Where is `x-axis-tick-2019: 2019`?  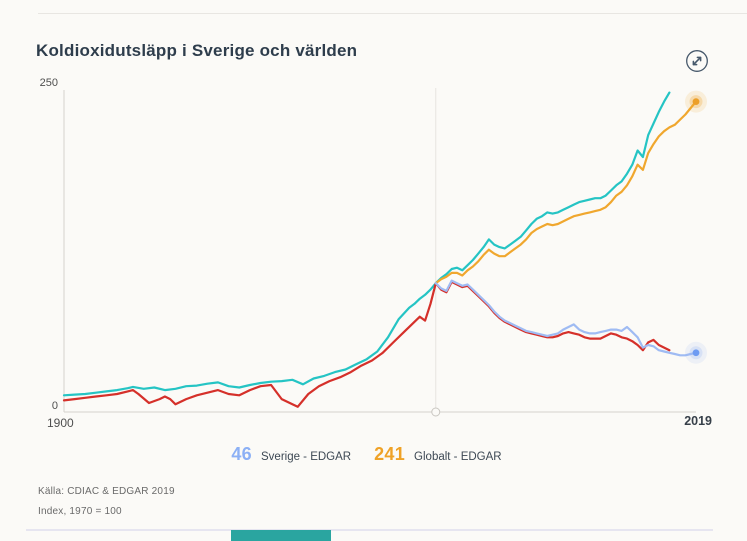
x-axis-tick-2019: 2019 is located at coordinates (698, 421).